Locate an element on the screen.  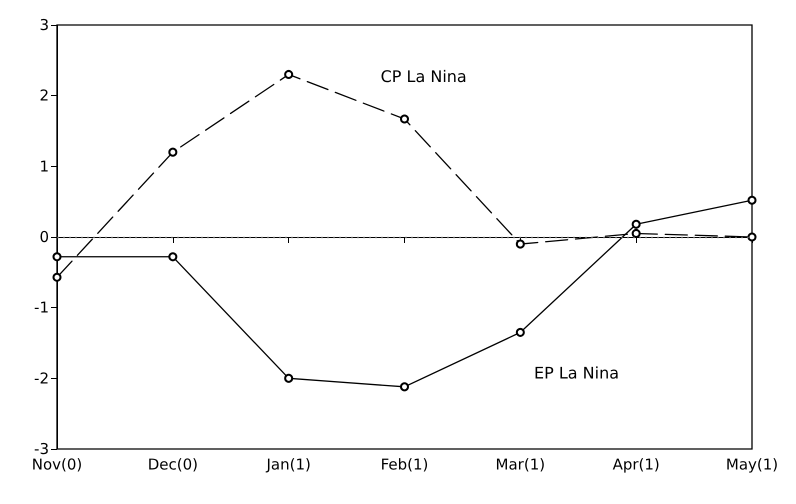
y-tick-label: 0 is located at coordinates (44, 237).